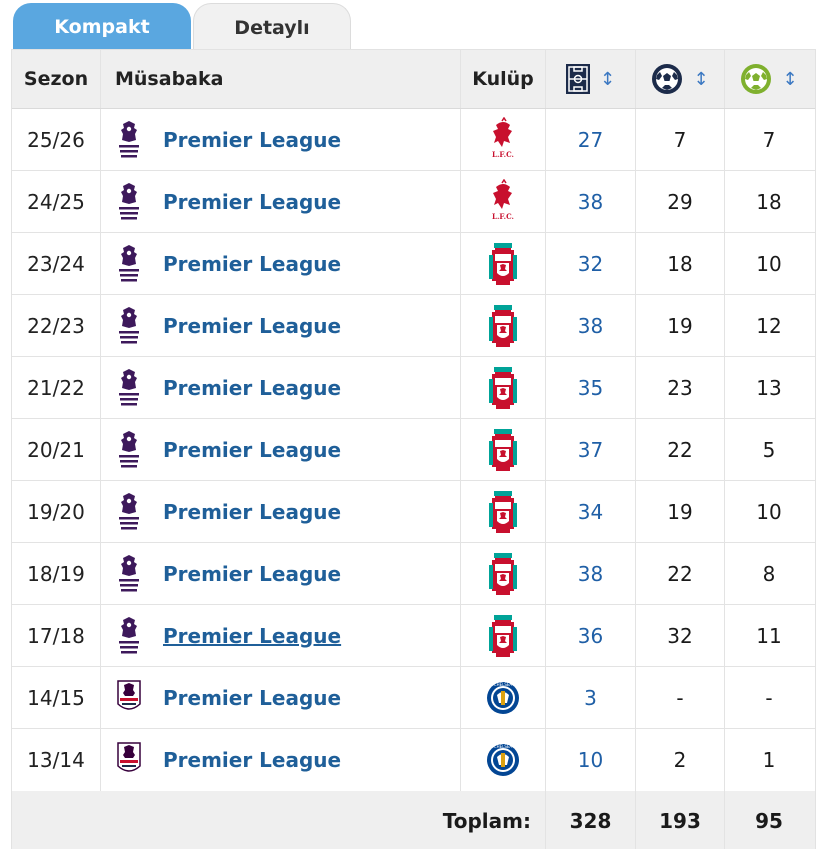  Describe the element at coordinates (680, 449) in the screenshot. I see `goals-cell: 22` at that location.